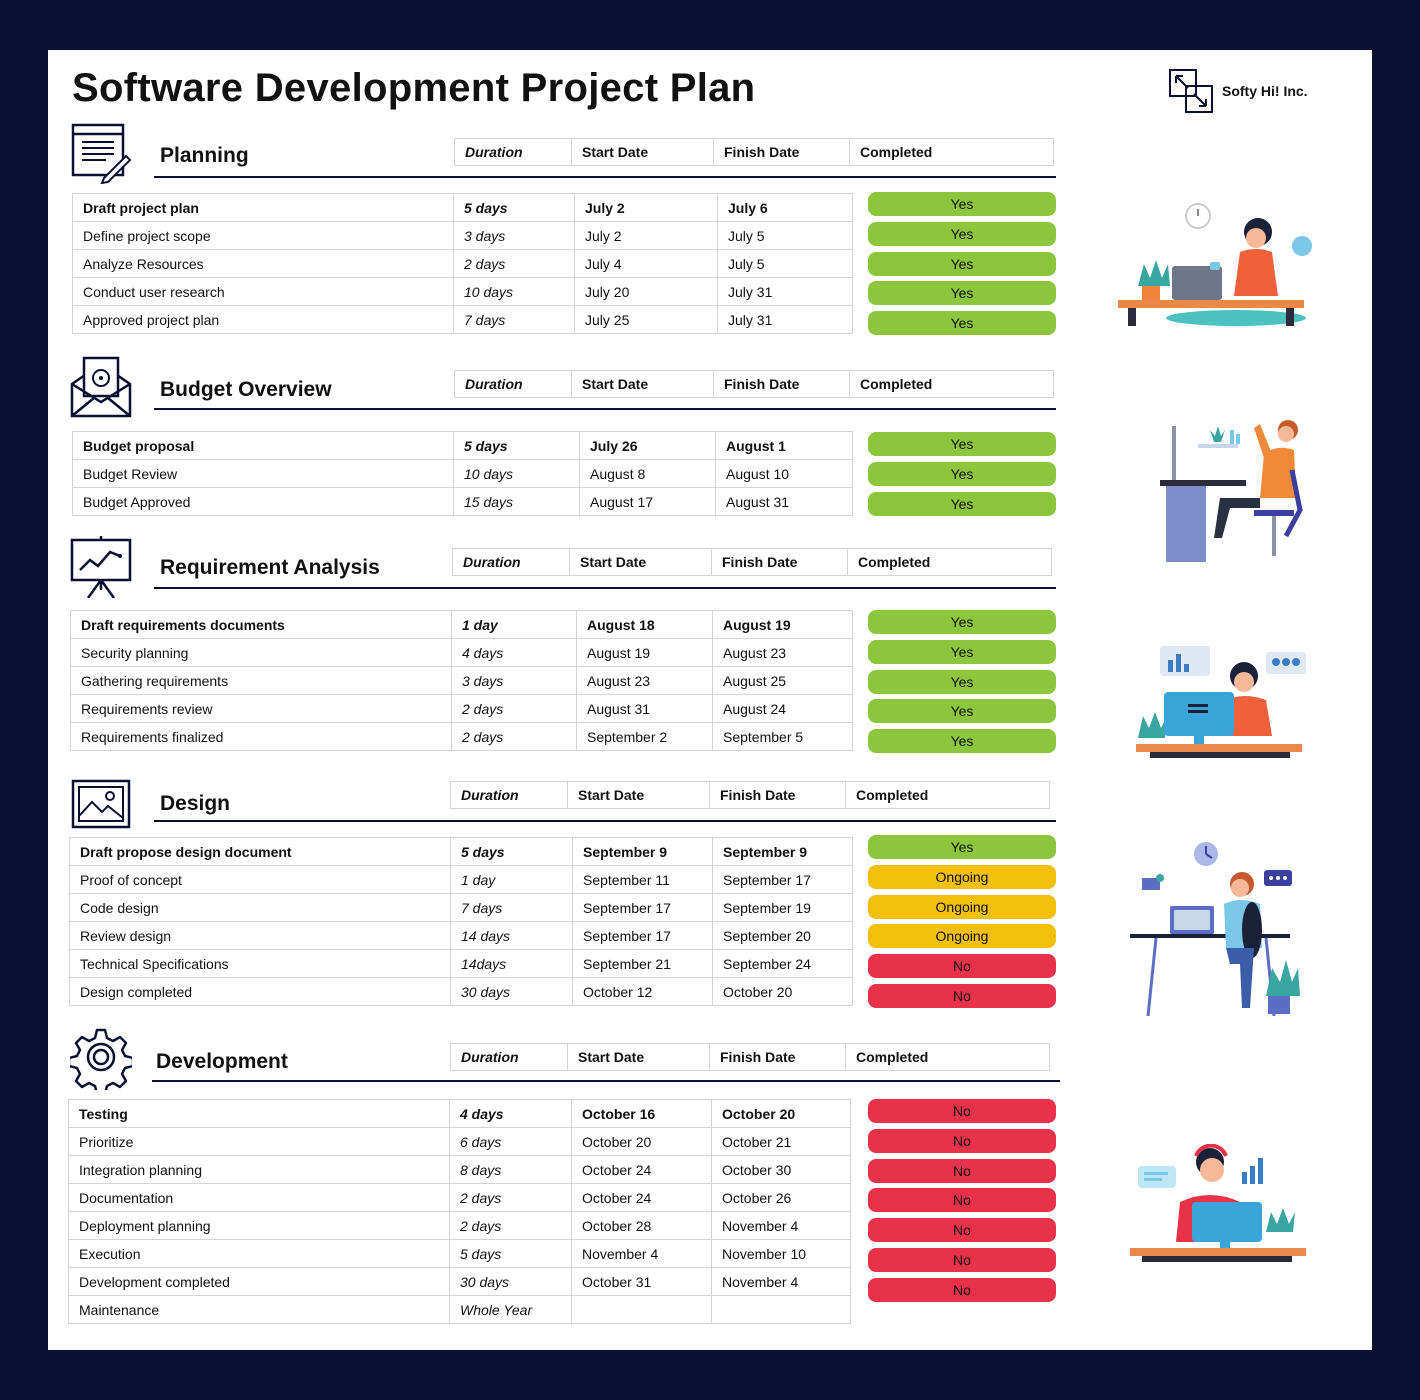 The image size is (1420, 1400). Describe the element at coordinates (259, 1309) in the screenshot. I see `task-name: Maintenance` at that location.